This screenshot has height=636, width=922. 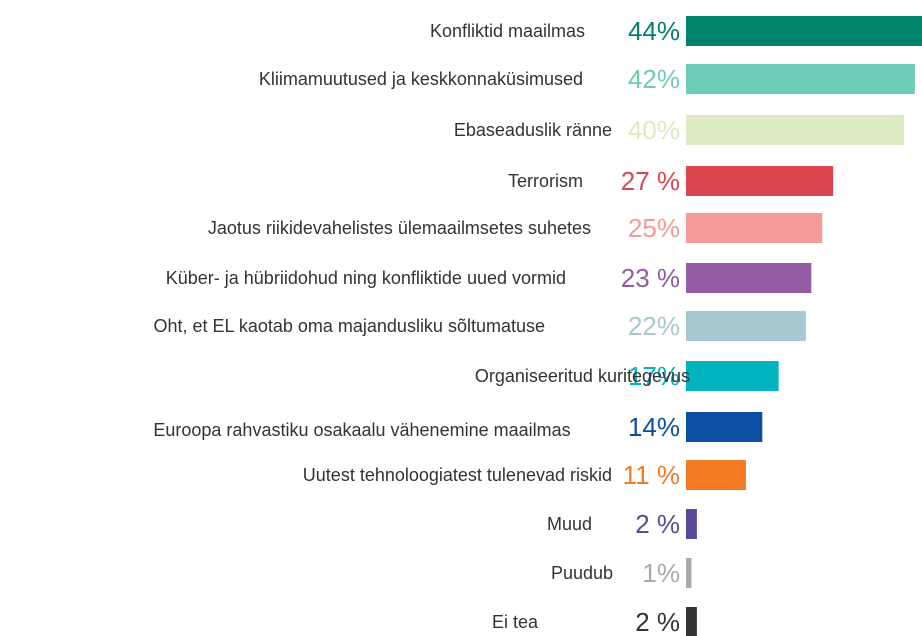 What do you see at coordinates (582, 376) in the screenshot?
I see `category-label: Organiseeritud kuritegevus` at bounding box center [582, 376].